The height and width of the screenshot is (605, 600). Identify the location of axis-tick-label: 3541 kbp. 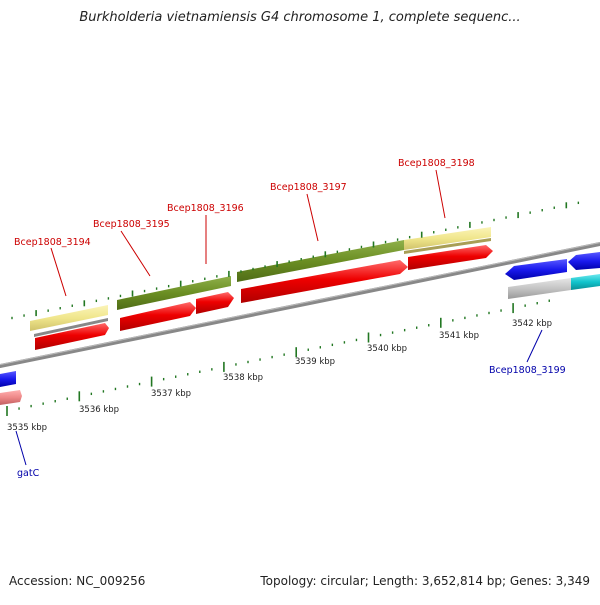
(459, 336).